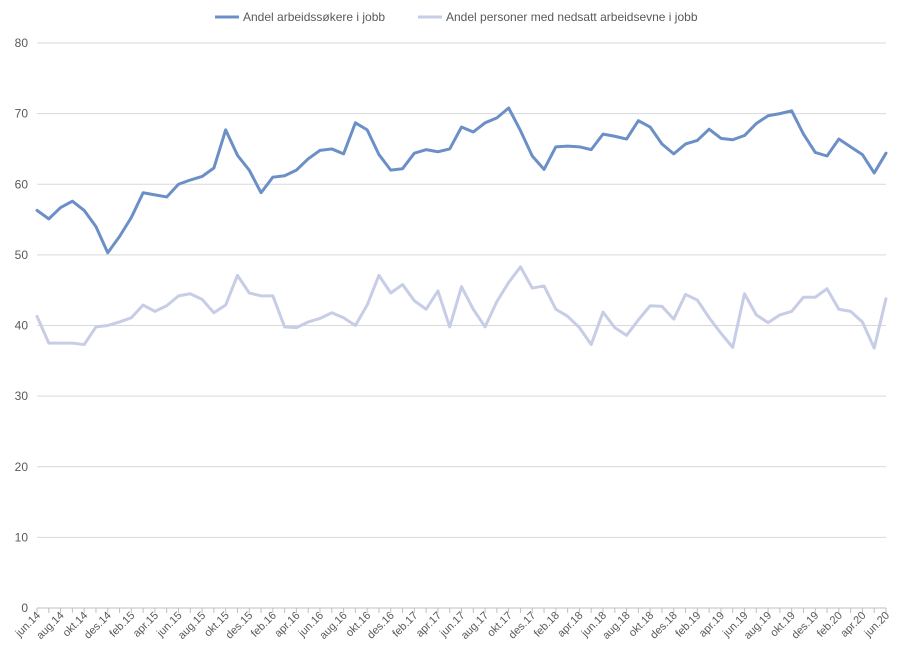 This screenshot has height=665, width=910. What do you see at coordinates (461, 307) in the screenshot?
I see `series-line` at bounding box center [461, 307].